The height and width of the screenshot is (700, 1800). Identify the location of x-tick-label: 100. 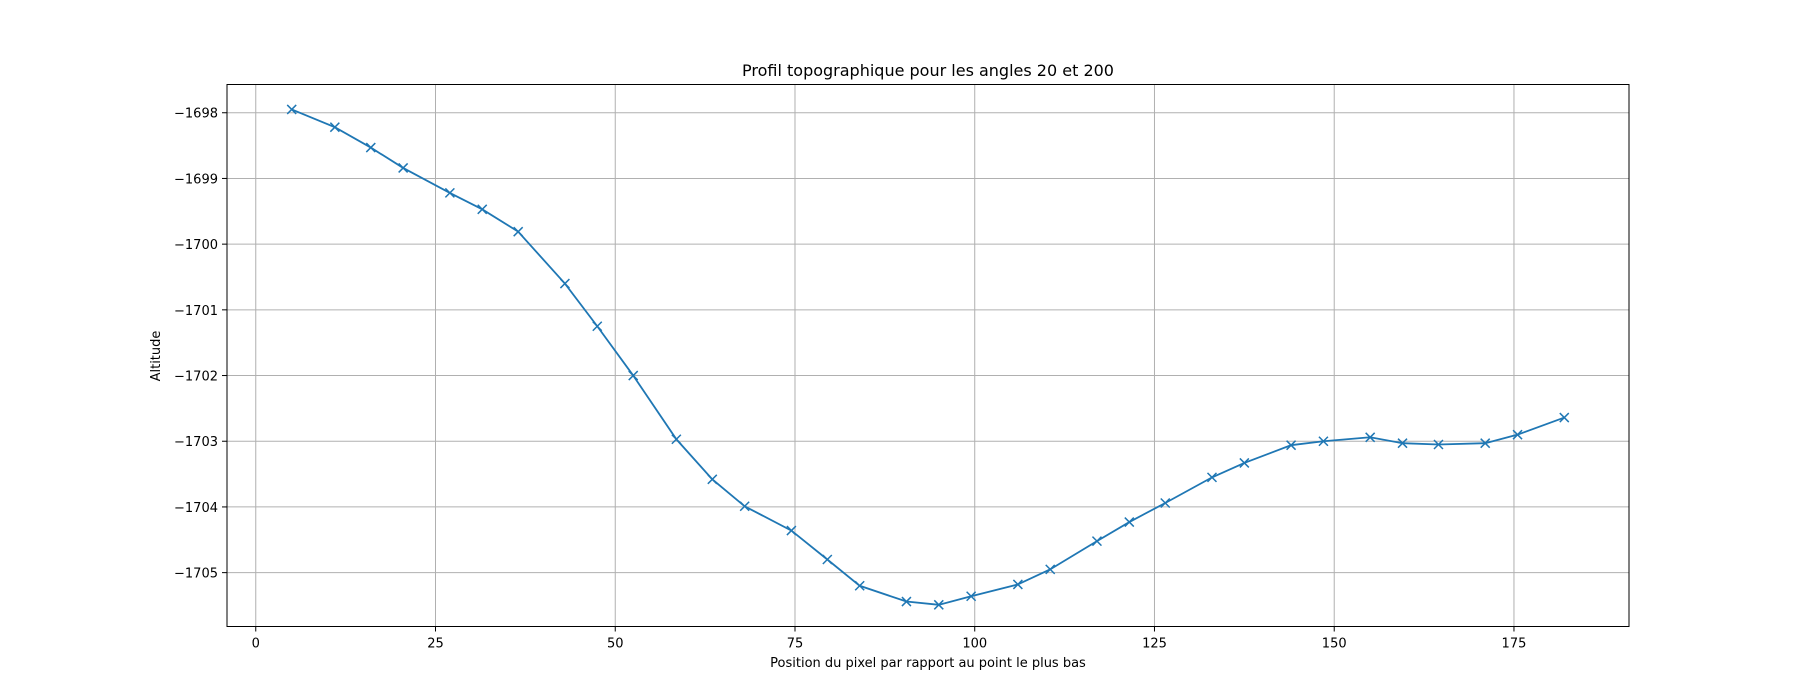
(974, 644).